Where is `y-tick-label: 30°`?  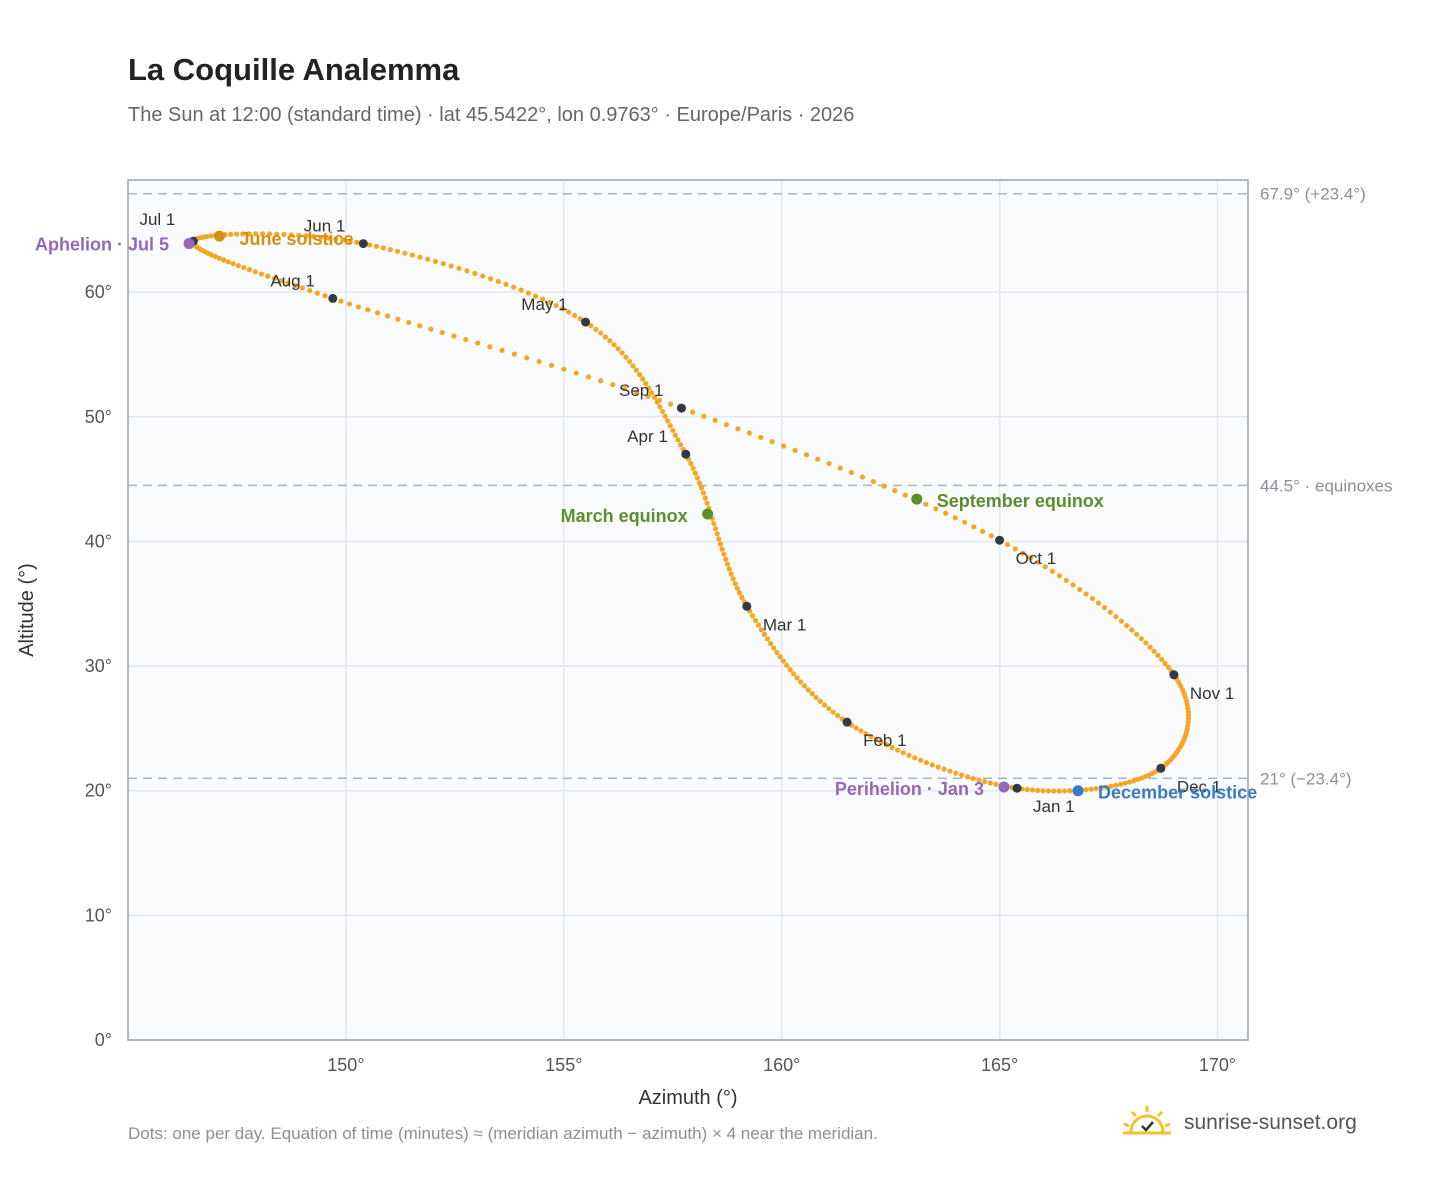
y-tick-label: 30° is located at coordinates (98, 666).